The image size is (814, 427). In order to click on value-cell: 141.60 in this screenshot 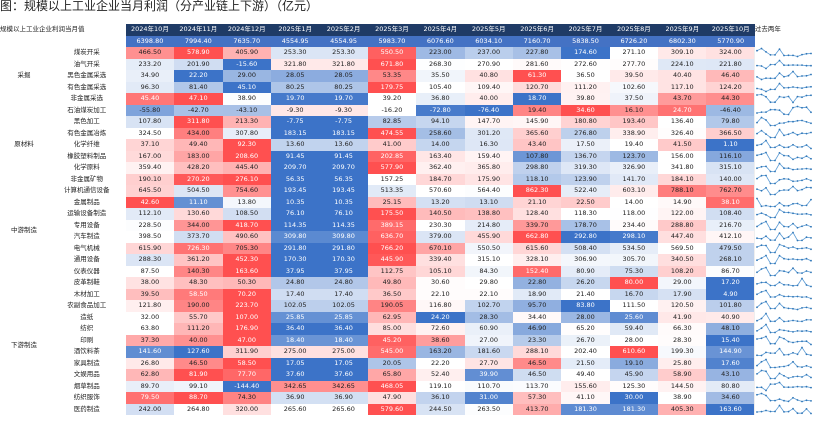, I will do `click(150, 352)`.